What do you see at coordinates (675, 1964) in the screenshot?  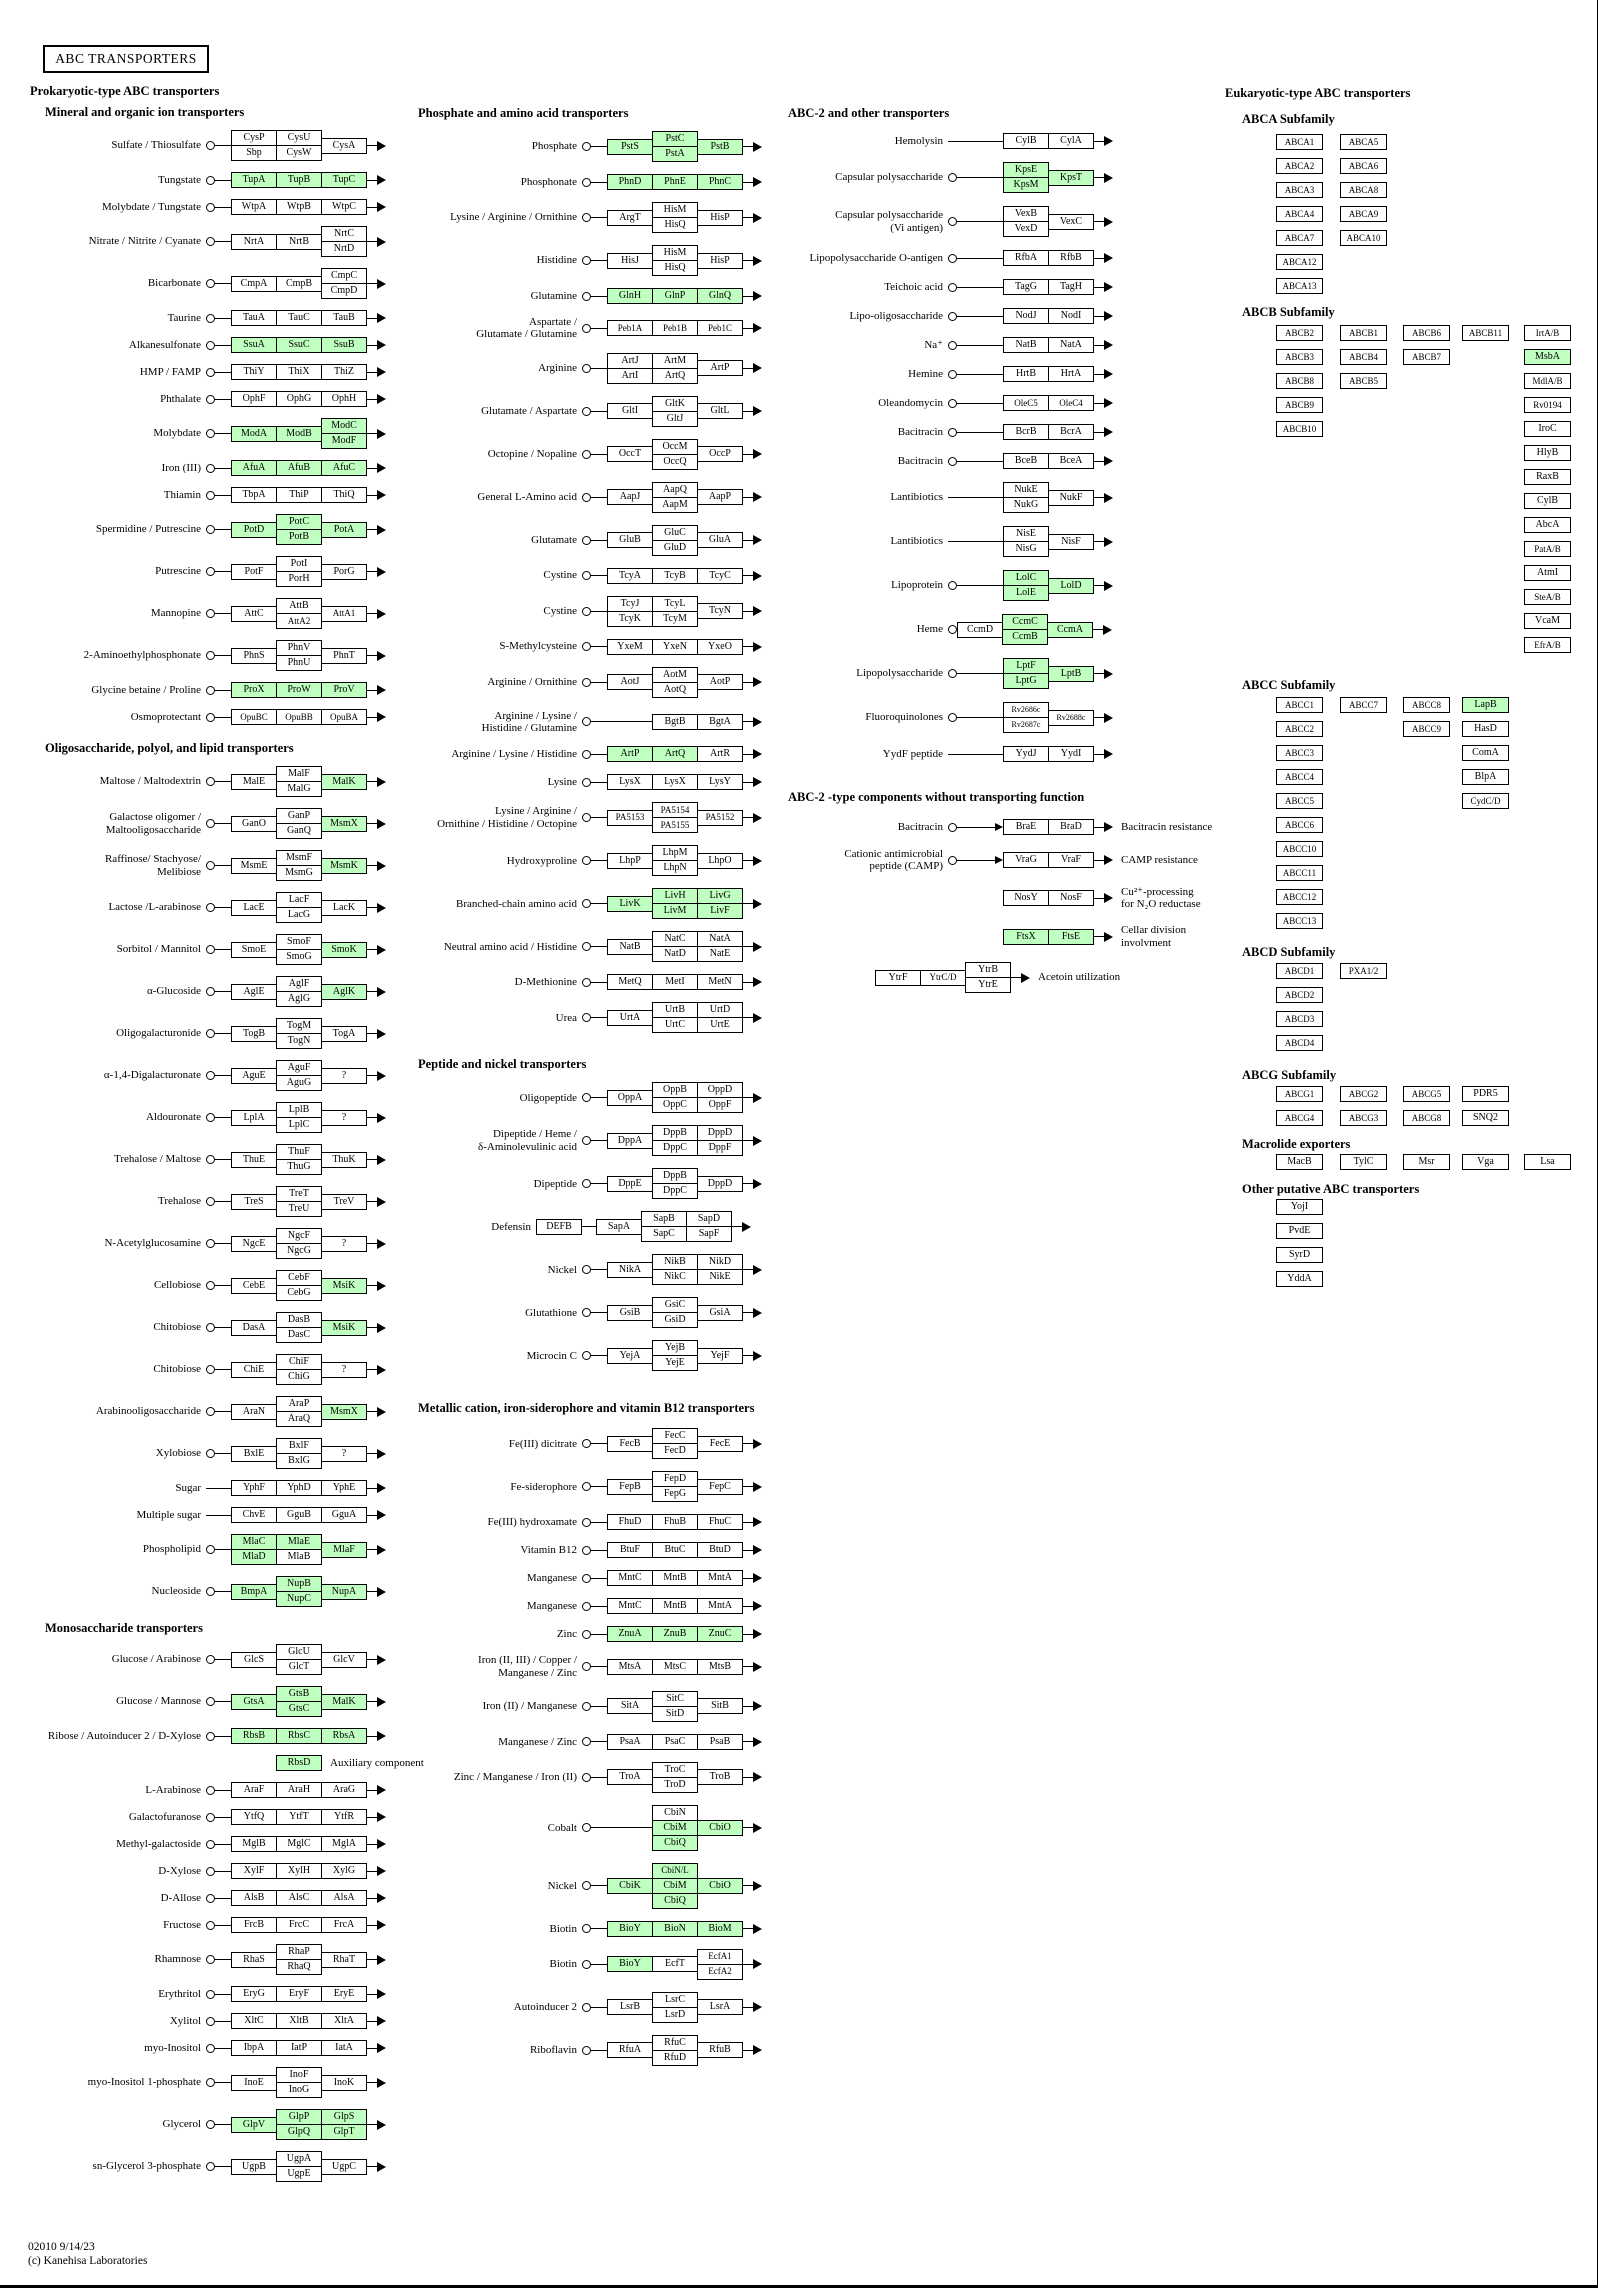 I see `gene-box-ecft: EcfT` at bounding box center [675, 1964].